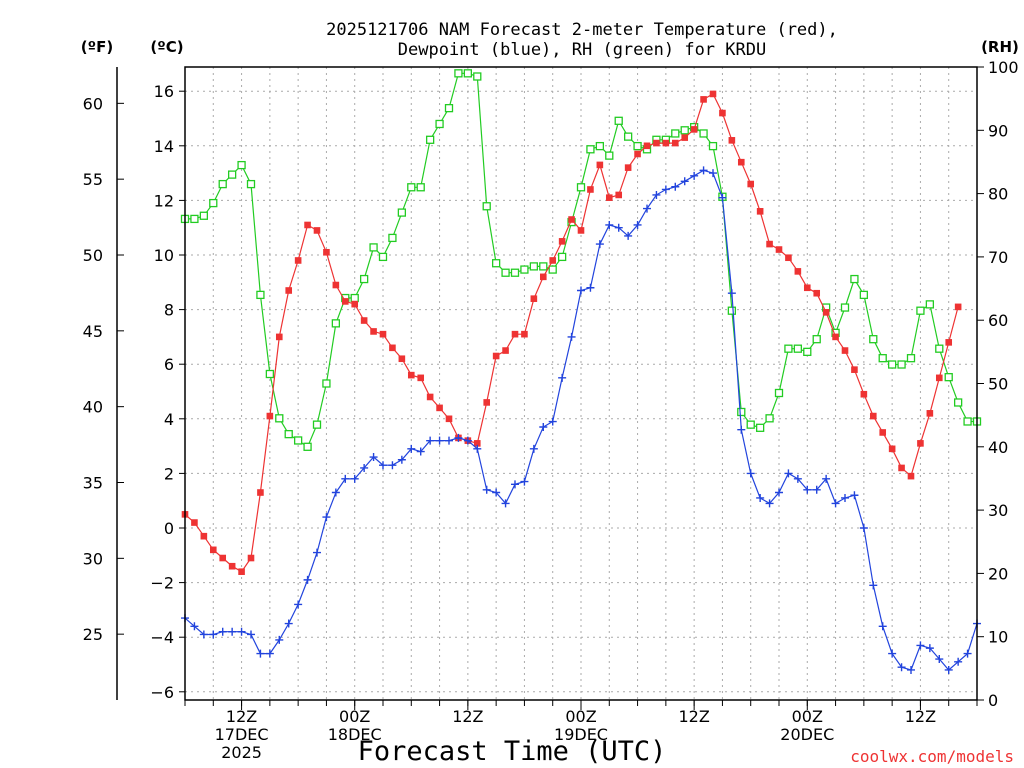  What do you see at coordinates (807, 734) in the screenshot?
I see `x-tick-label: 20DEC` at bounding box center [807, 734].